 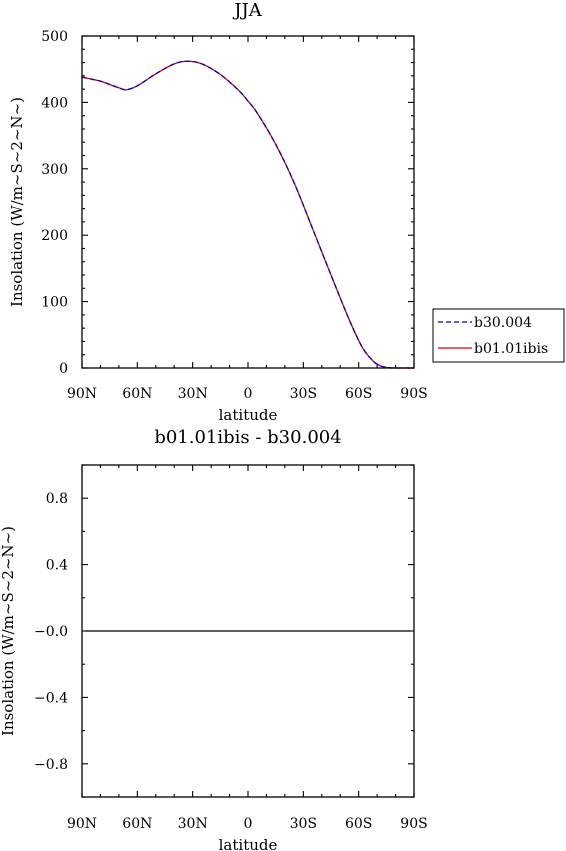 I want to click on legend-box, so click(x=498, y=335).